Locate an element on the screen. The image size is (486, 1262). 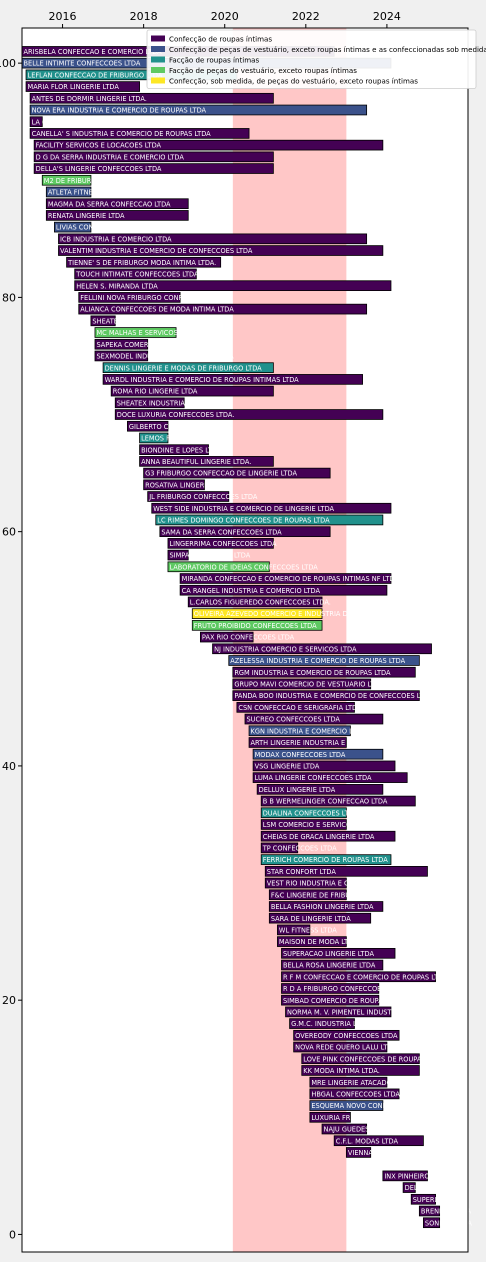
bar-label-42: LINGERRIMA CONFECCOES LTDA is located at coordinates (223, 544).